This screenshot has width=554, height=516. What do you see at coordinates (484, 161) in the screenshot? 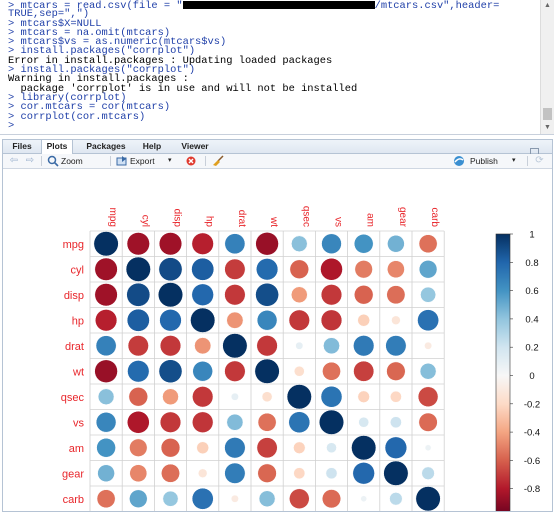
I see `publish-label: Publish` at bounding box center [484, 161].